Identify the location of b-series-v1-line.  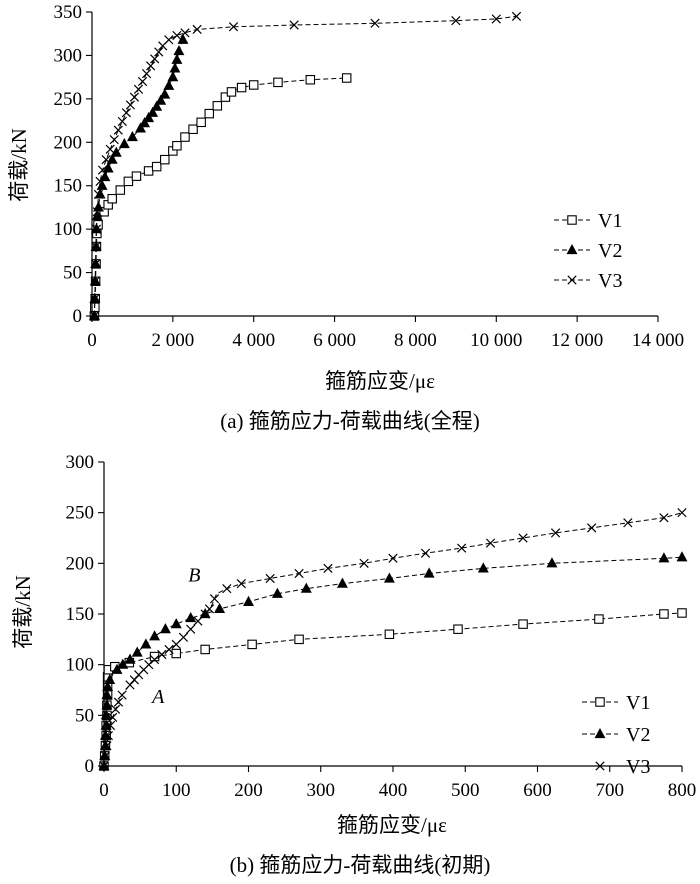
(393, 689).